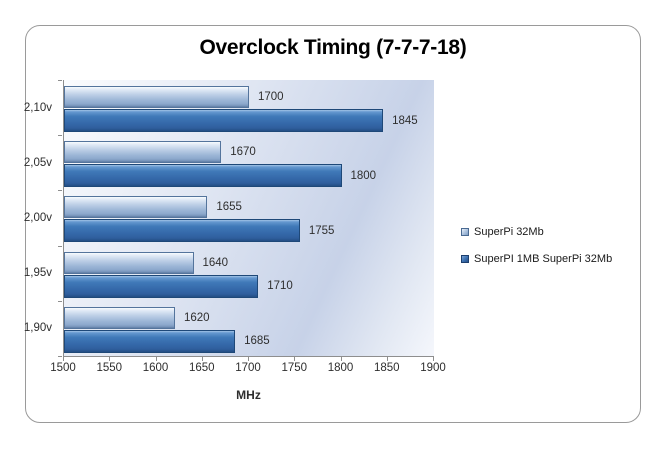 The height and width of the screenshot is (452, 650). Describe the element at coordinates (280, 286) in the screenshot. I see `data-label: 1710` at that location.